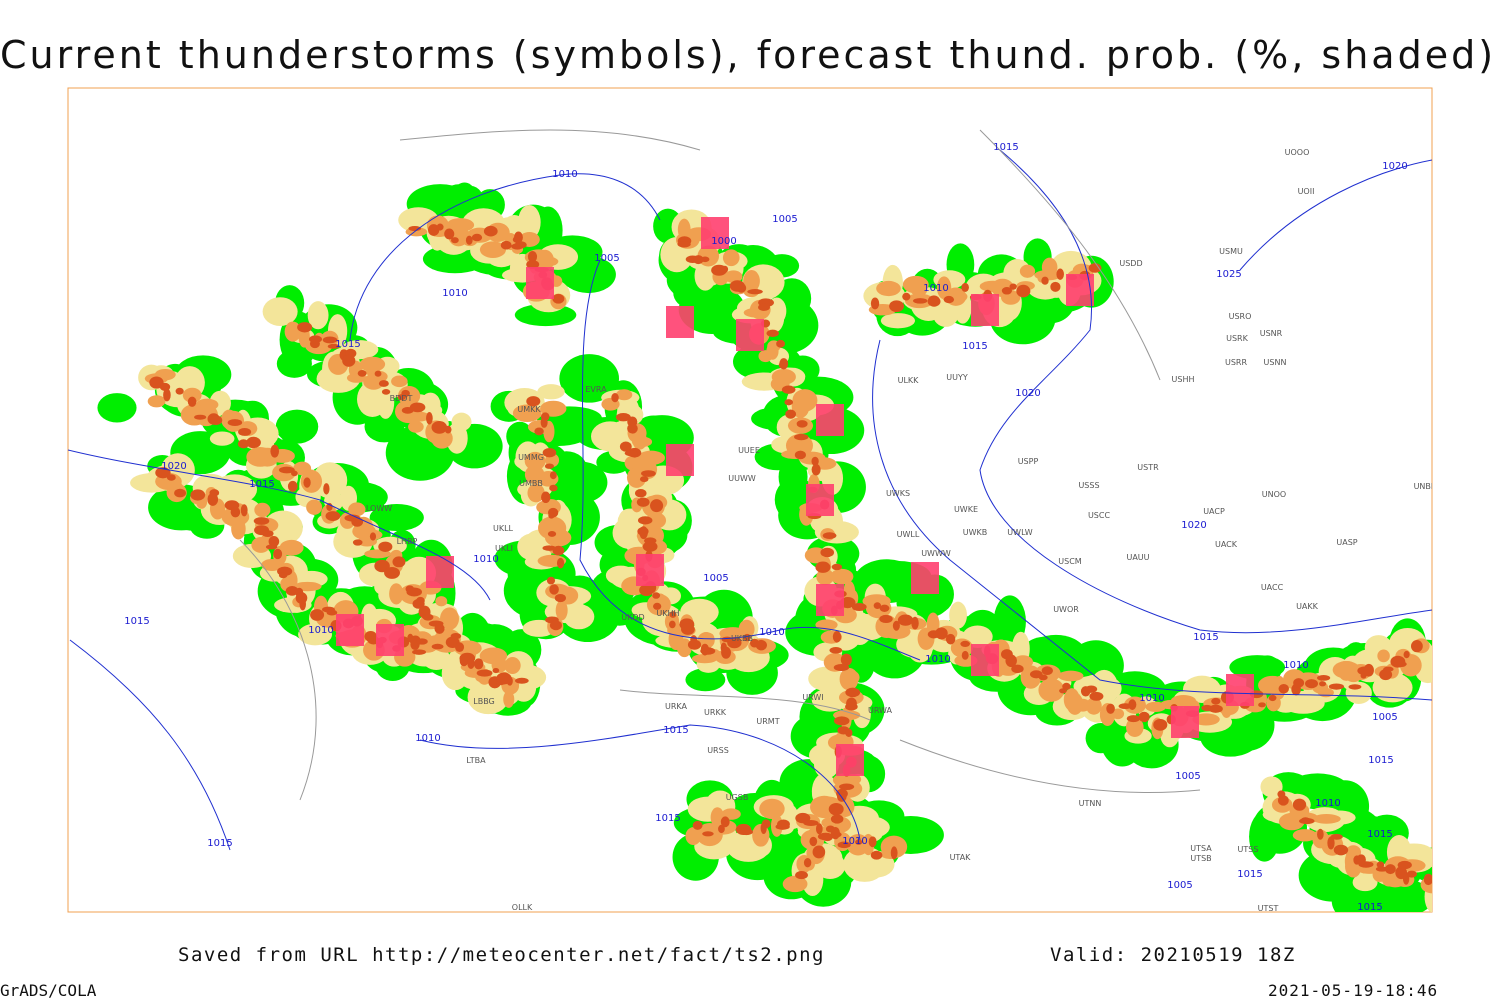 The image size is (1500, 1000). Describe the element at coordinates (1228, 274) in the screenshot. I see `isobar-label: 1025` at that location.